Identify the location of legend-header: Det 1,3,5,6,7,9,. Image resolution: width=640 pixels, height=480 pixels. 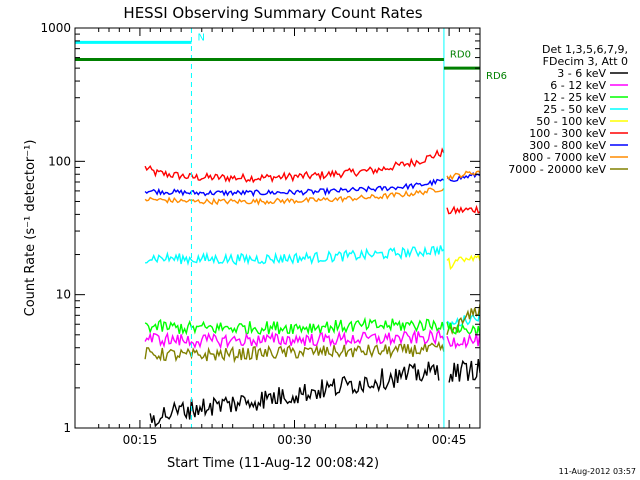
(585, 49).